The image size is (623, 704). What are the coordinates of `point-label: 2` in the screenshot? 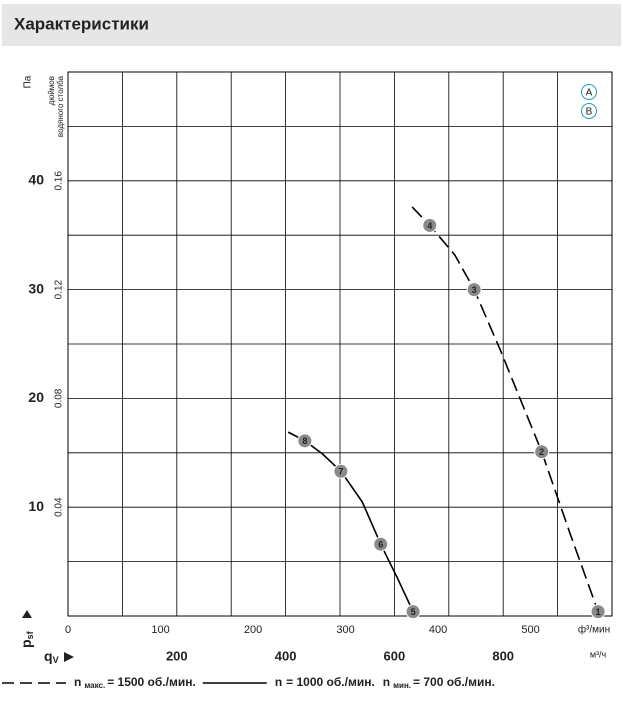 It's located at (541, 452).